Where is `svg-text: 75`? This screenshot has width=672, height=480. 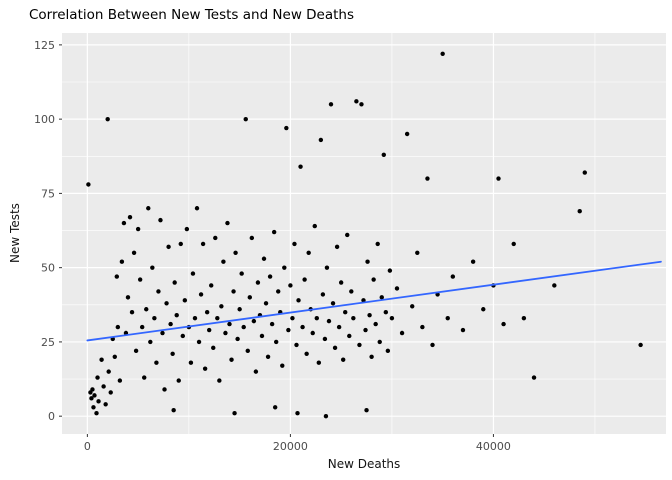
svg-text: 75 is located at coordinates (48, 193).